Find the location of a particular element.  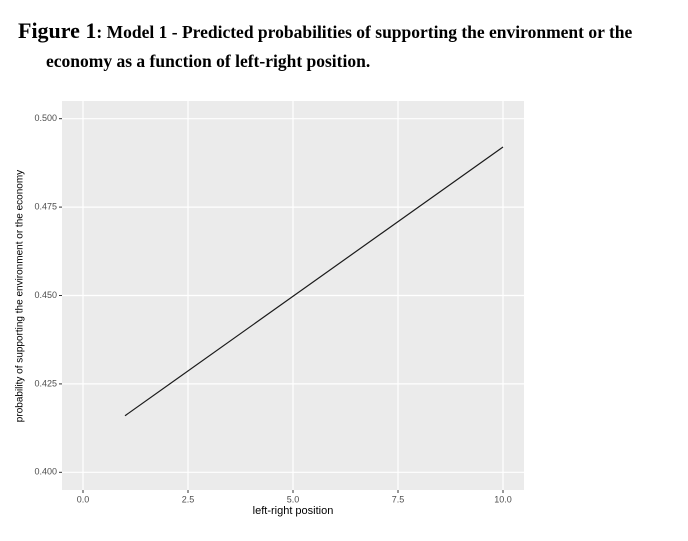

x-tick-label: 0.0 is located at coordinates (83, 499).